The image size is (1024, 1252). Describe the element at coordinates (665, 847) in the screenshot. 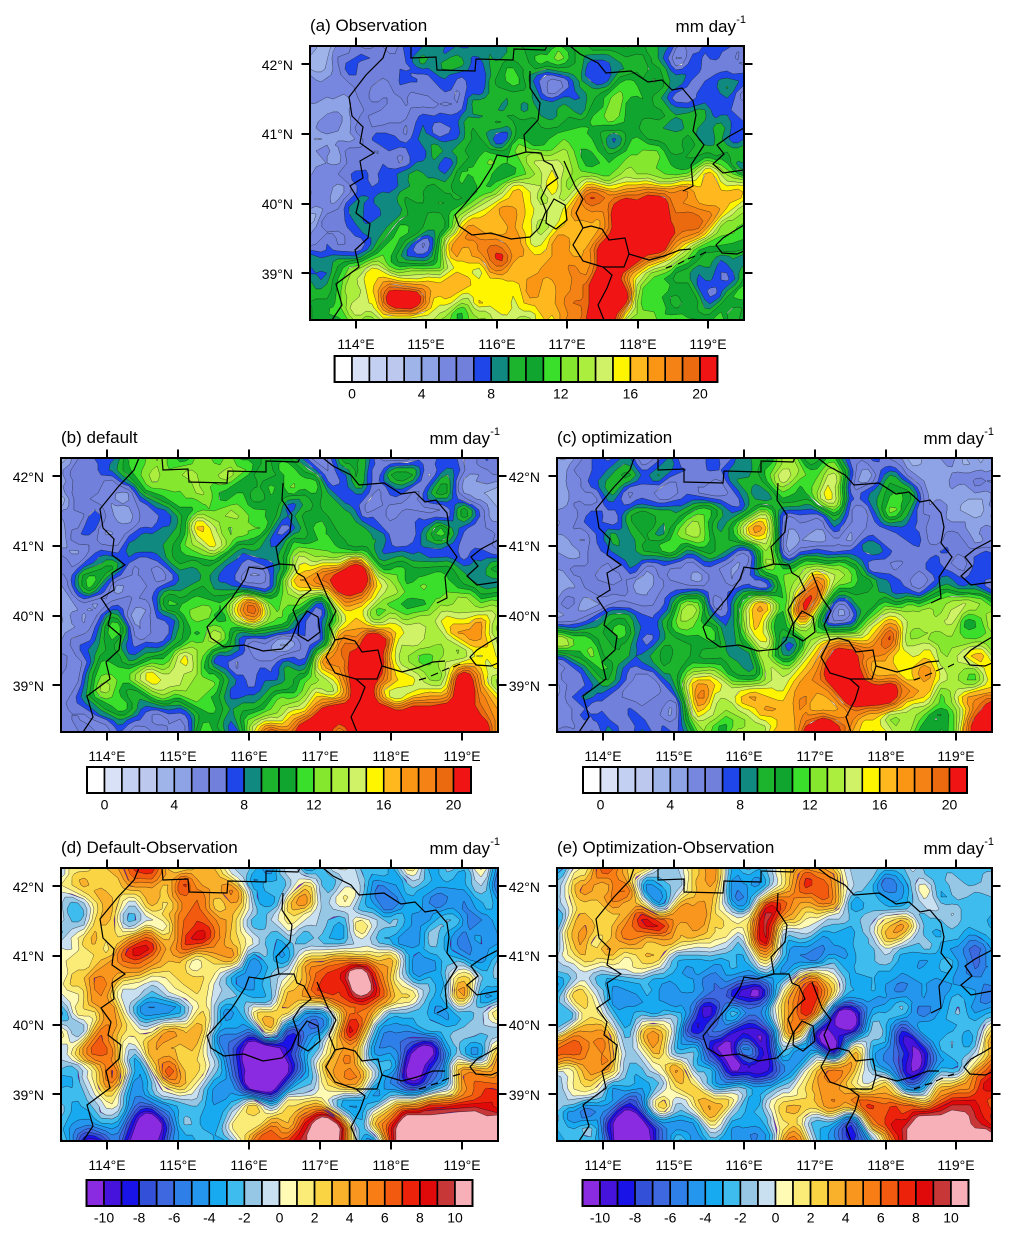

I see `svg-text: (e) Optimization-Observation` at that location.